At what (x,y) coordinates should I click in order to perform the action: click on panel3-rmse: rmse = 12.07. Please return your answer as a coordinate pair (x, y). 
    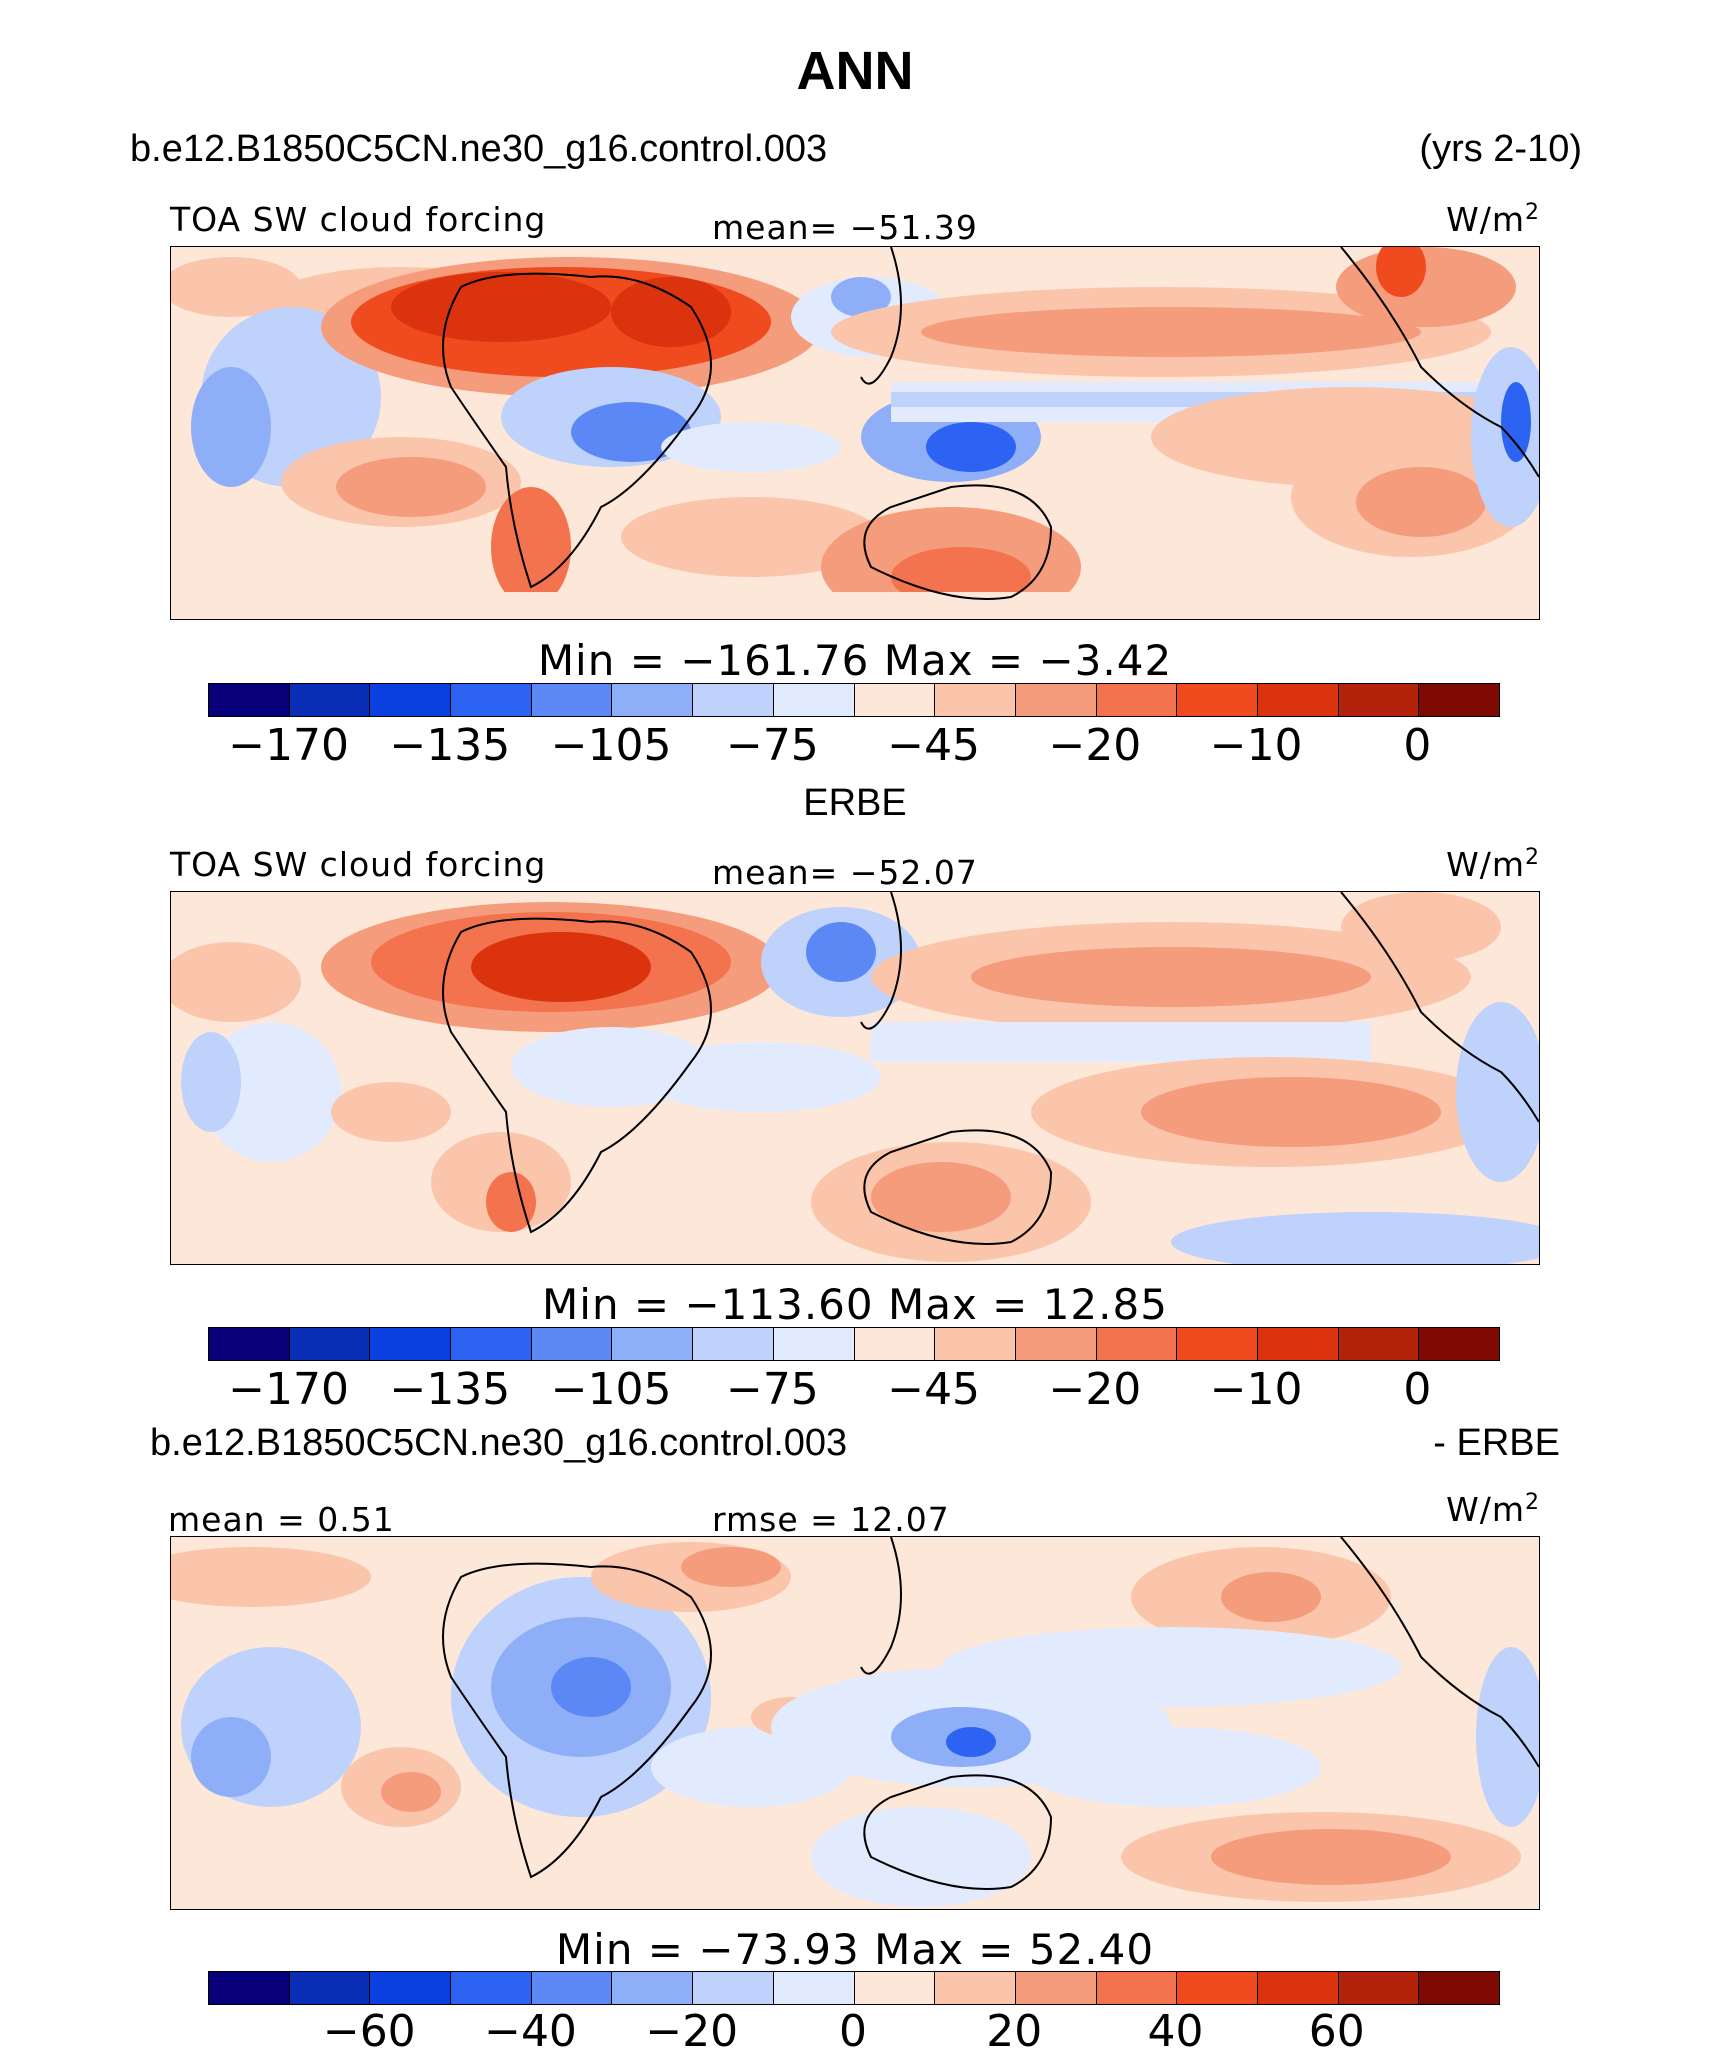
    Looking at the image, I should click on (831, 1519).